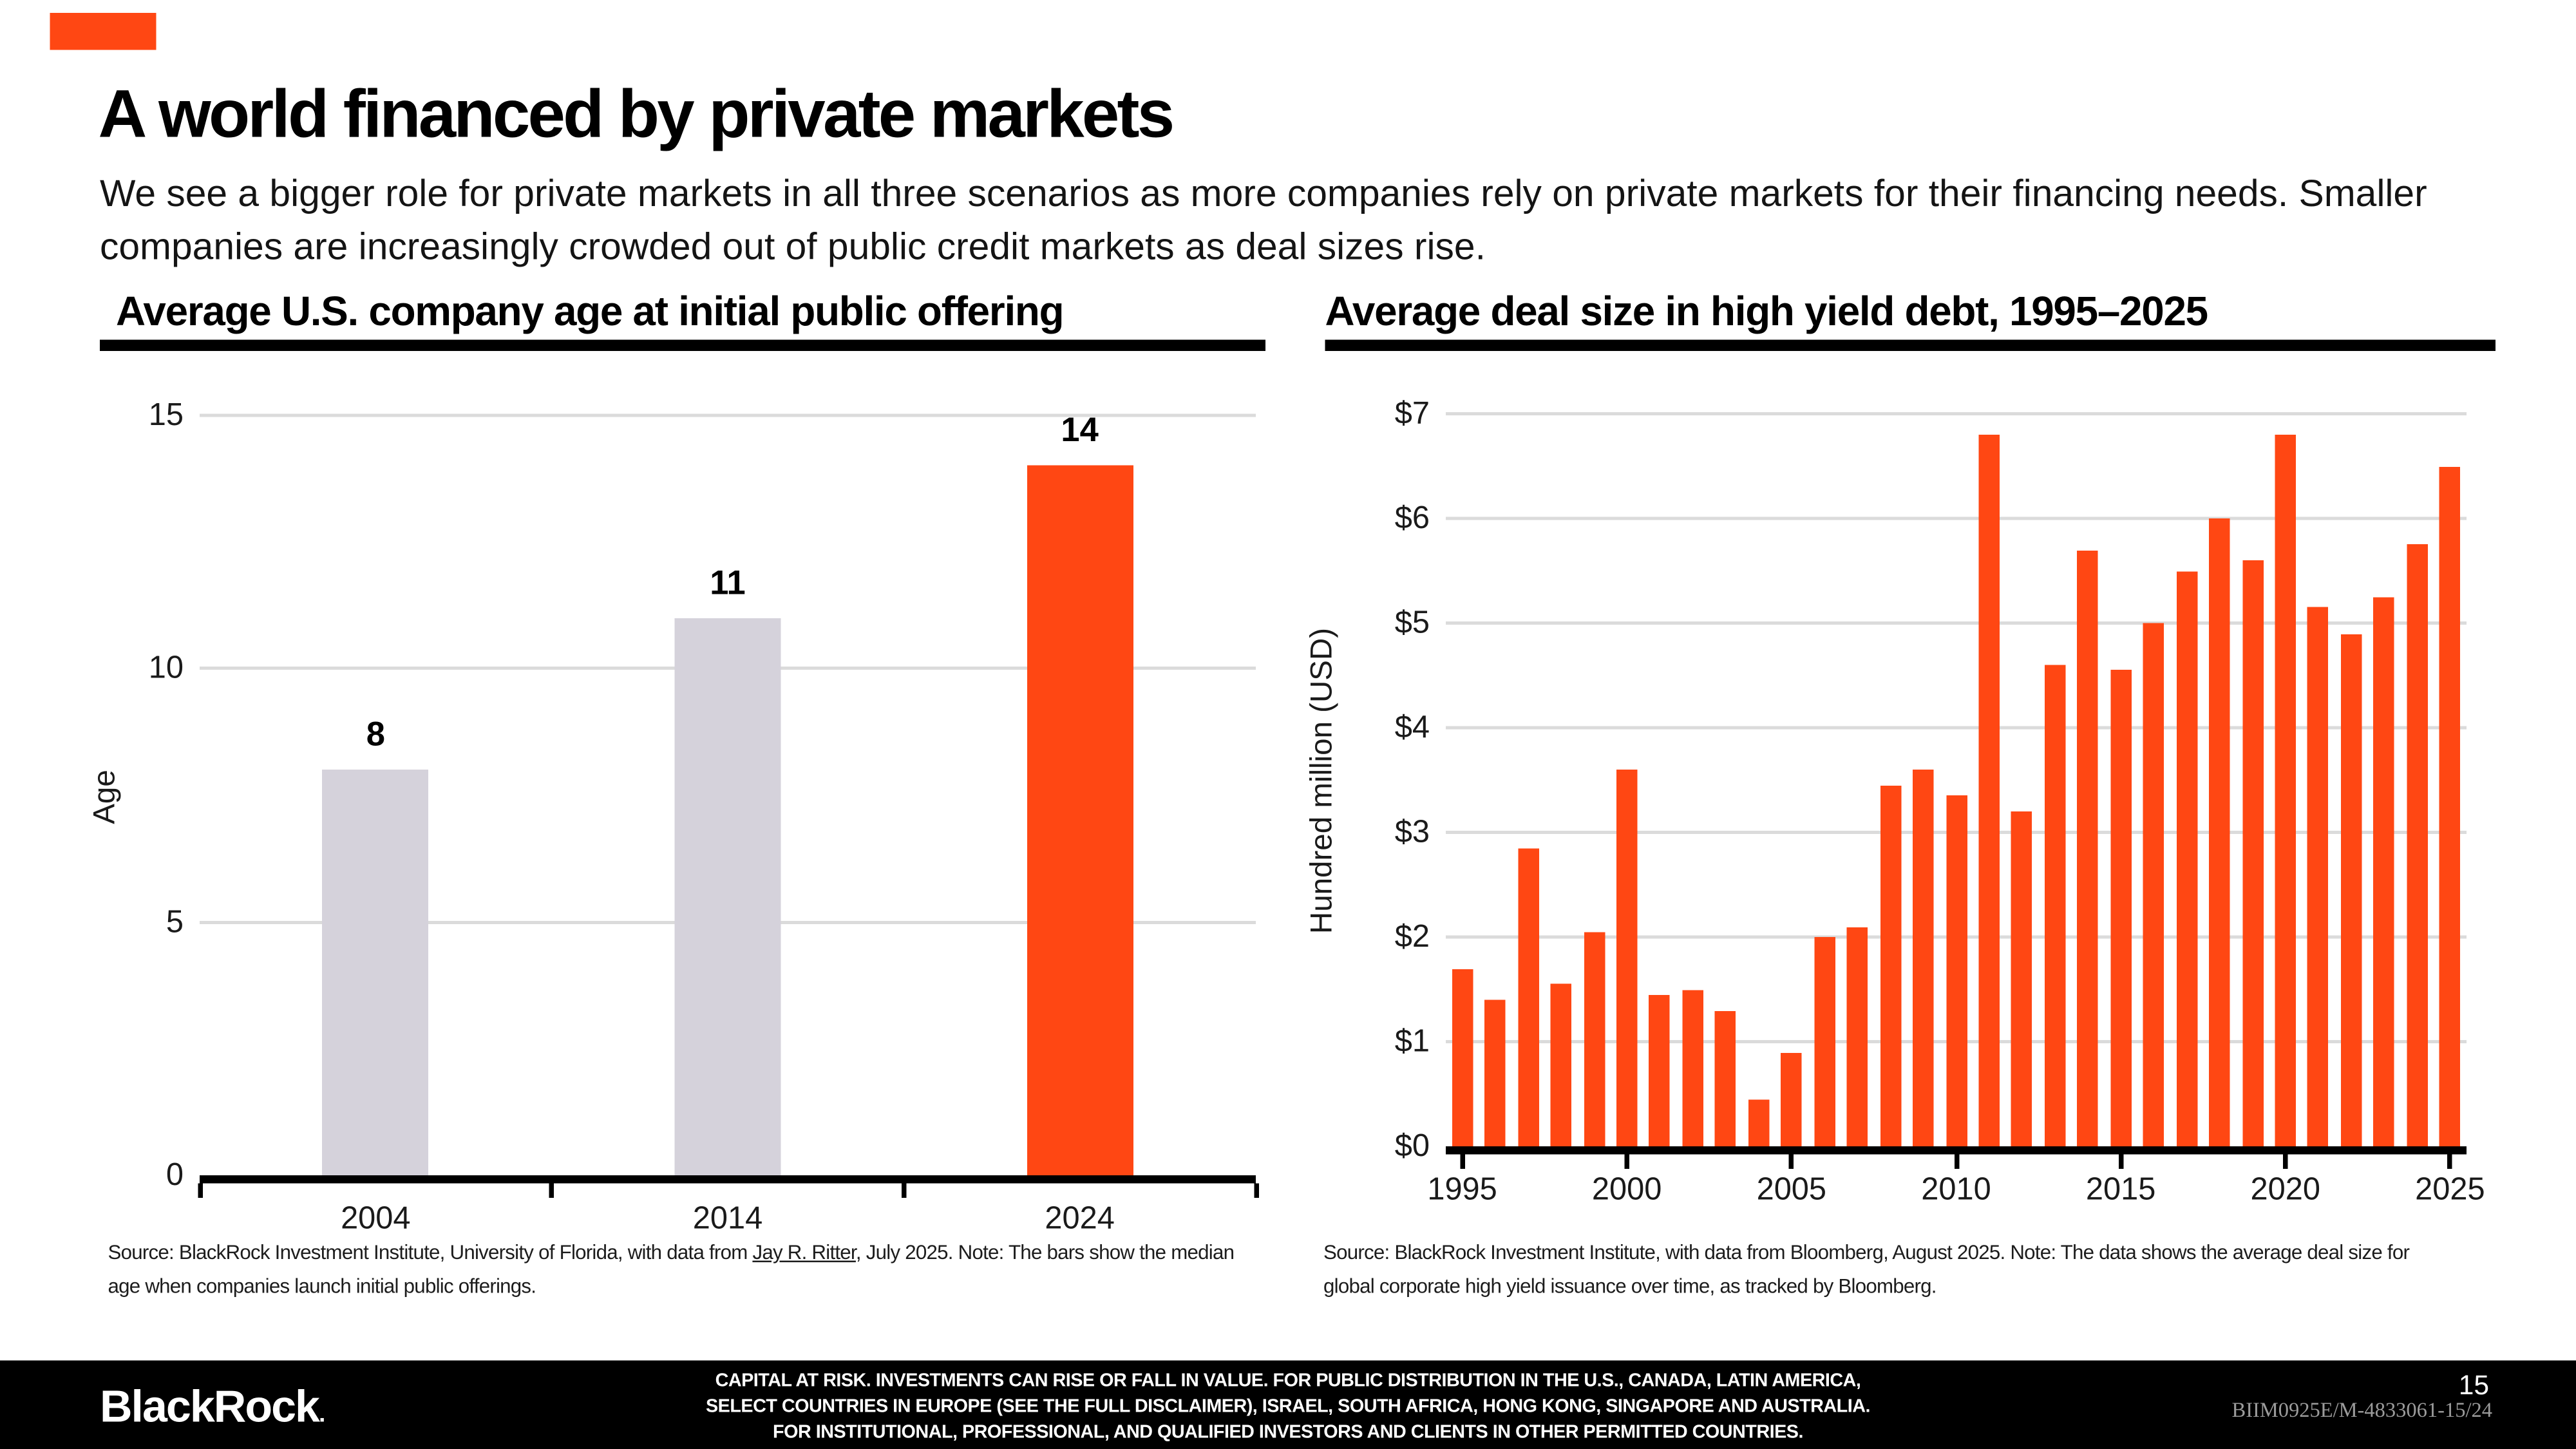  Describe the element at coordinates (1412, 1041) in the screenshot. I see `y-tick-label: $1` at that location.